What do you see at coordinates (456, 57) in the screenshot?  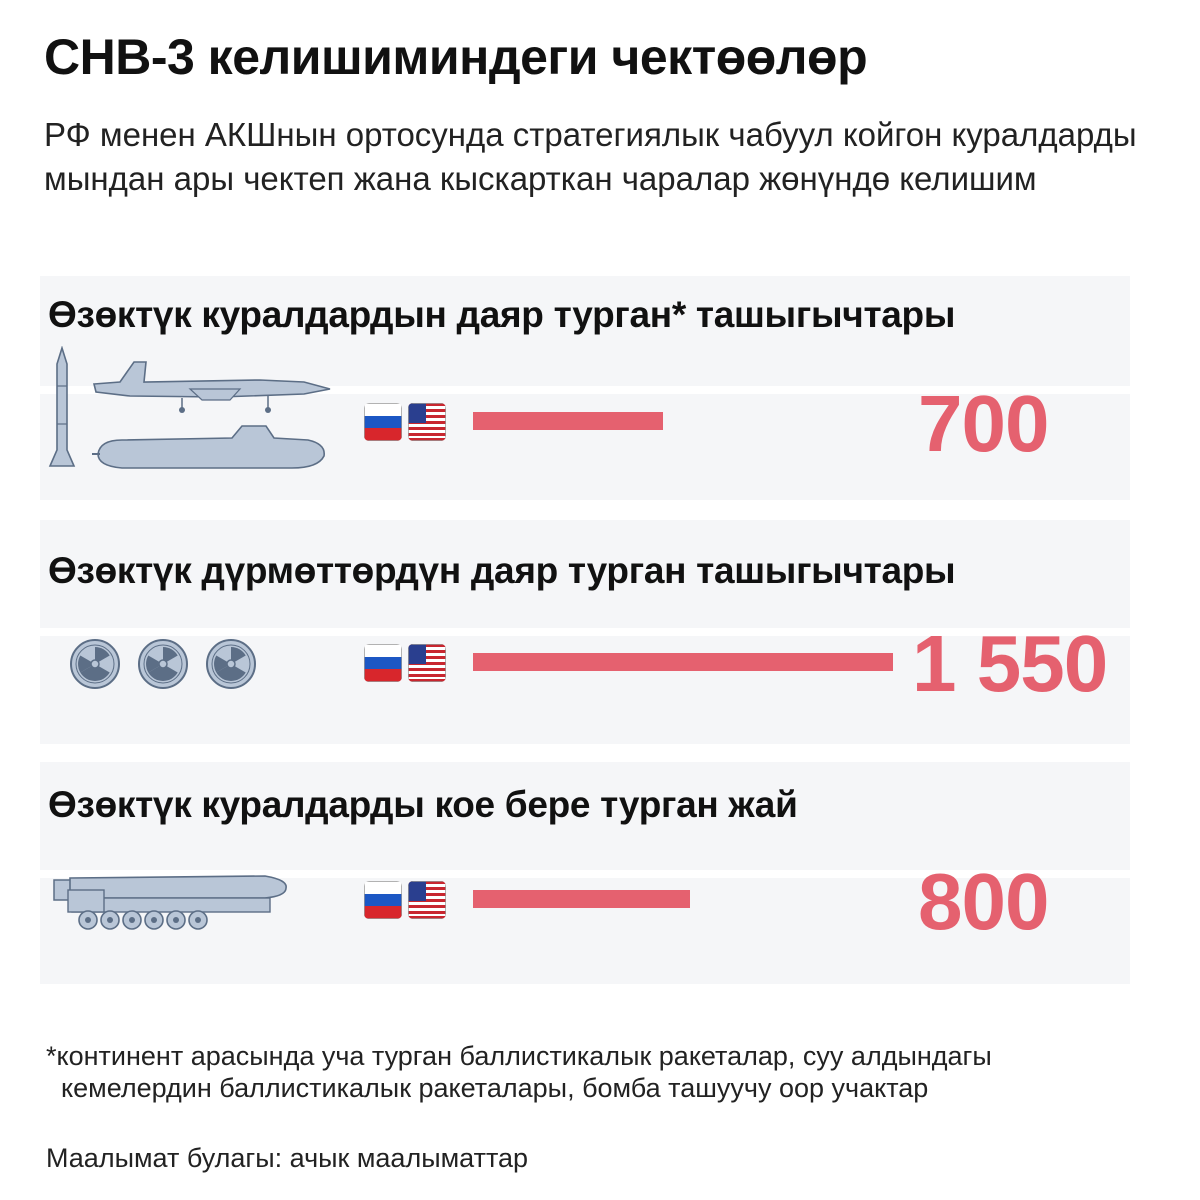 I see `page-title: СНВ-3 келишиминдеги чектөөлөр` at bounding box center [456, 57].